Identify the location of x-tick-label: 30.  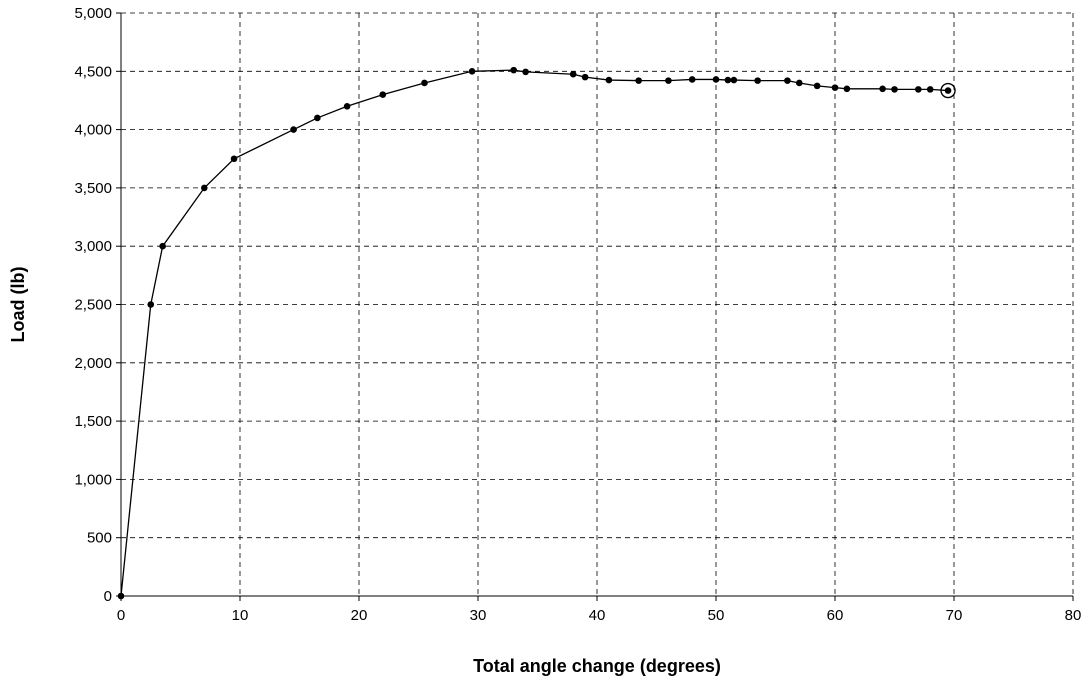
(478, 615).